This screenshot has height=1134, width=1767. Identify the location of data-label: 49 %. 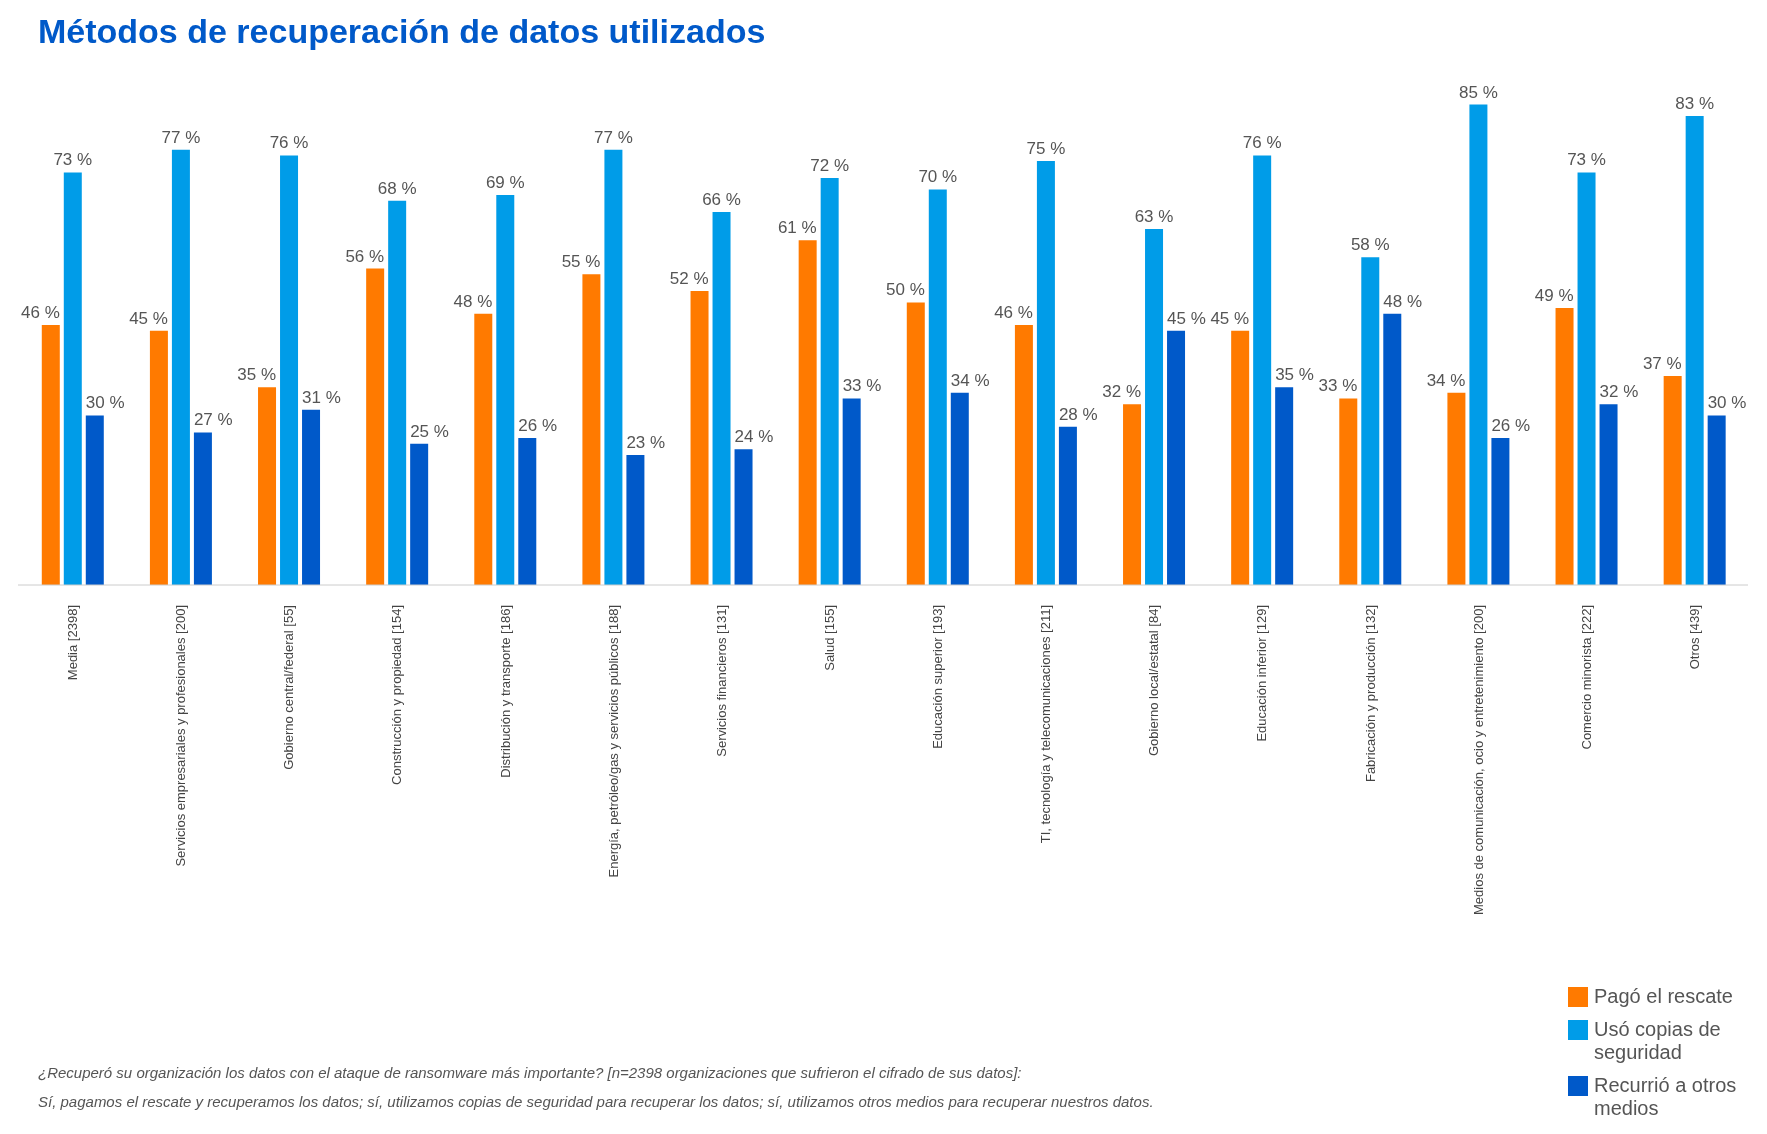
(1554, 296).